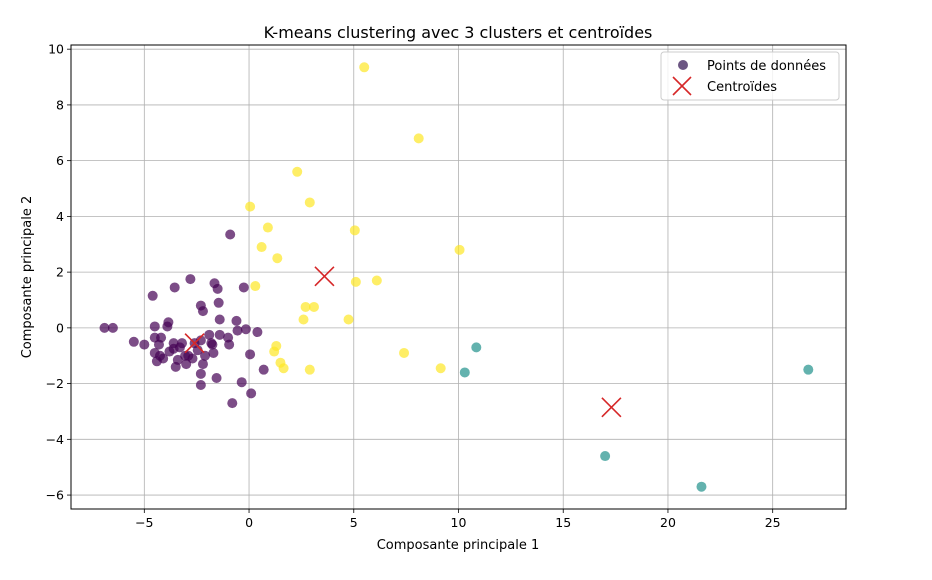 This screenshot has height=580, width=932. I want to click on x-axis-ticks: −5 0 5 10 15 20 25, so click(458, 519).